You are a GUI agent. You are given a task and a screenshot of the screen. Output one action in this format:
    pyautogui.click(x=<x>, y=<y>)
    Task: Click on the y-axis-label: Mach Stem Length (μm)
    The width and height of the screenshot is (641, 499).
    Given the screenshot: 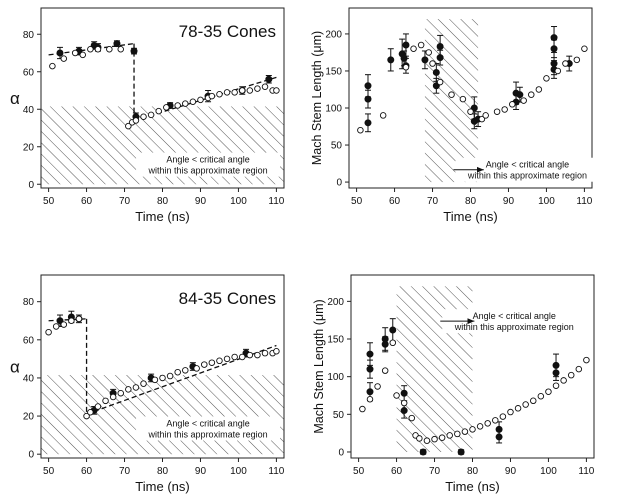 What is the action you would take?
    pyautogui.click(x=319, y=366)
    